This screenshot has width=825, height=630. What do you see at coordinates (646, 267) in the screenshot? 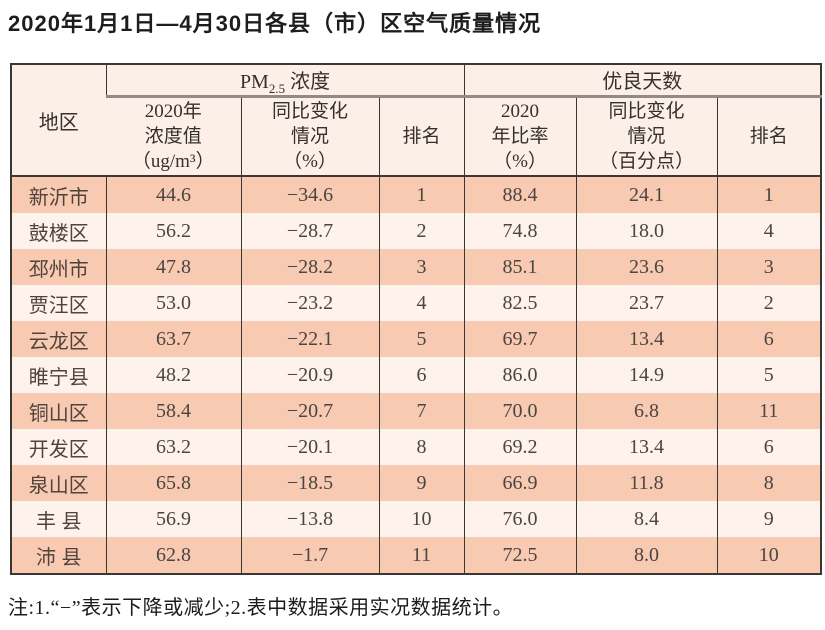
I see `cell-gd-change: 23.6` at bounding box center [646, 267].